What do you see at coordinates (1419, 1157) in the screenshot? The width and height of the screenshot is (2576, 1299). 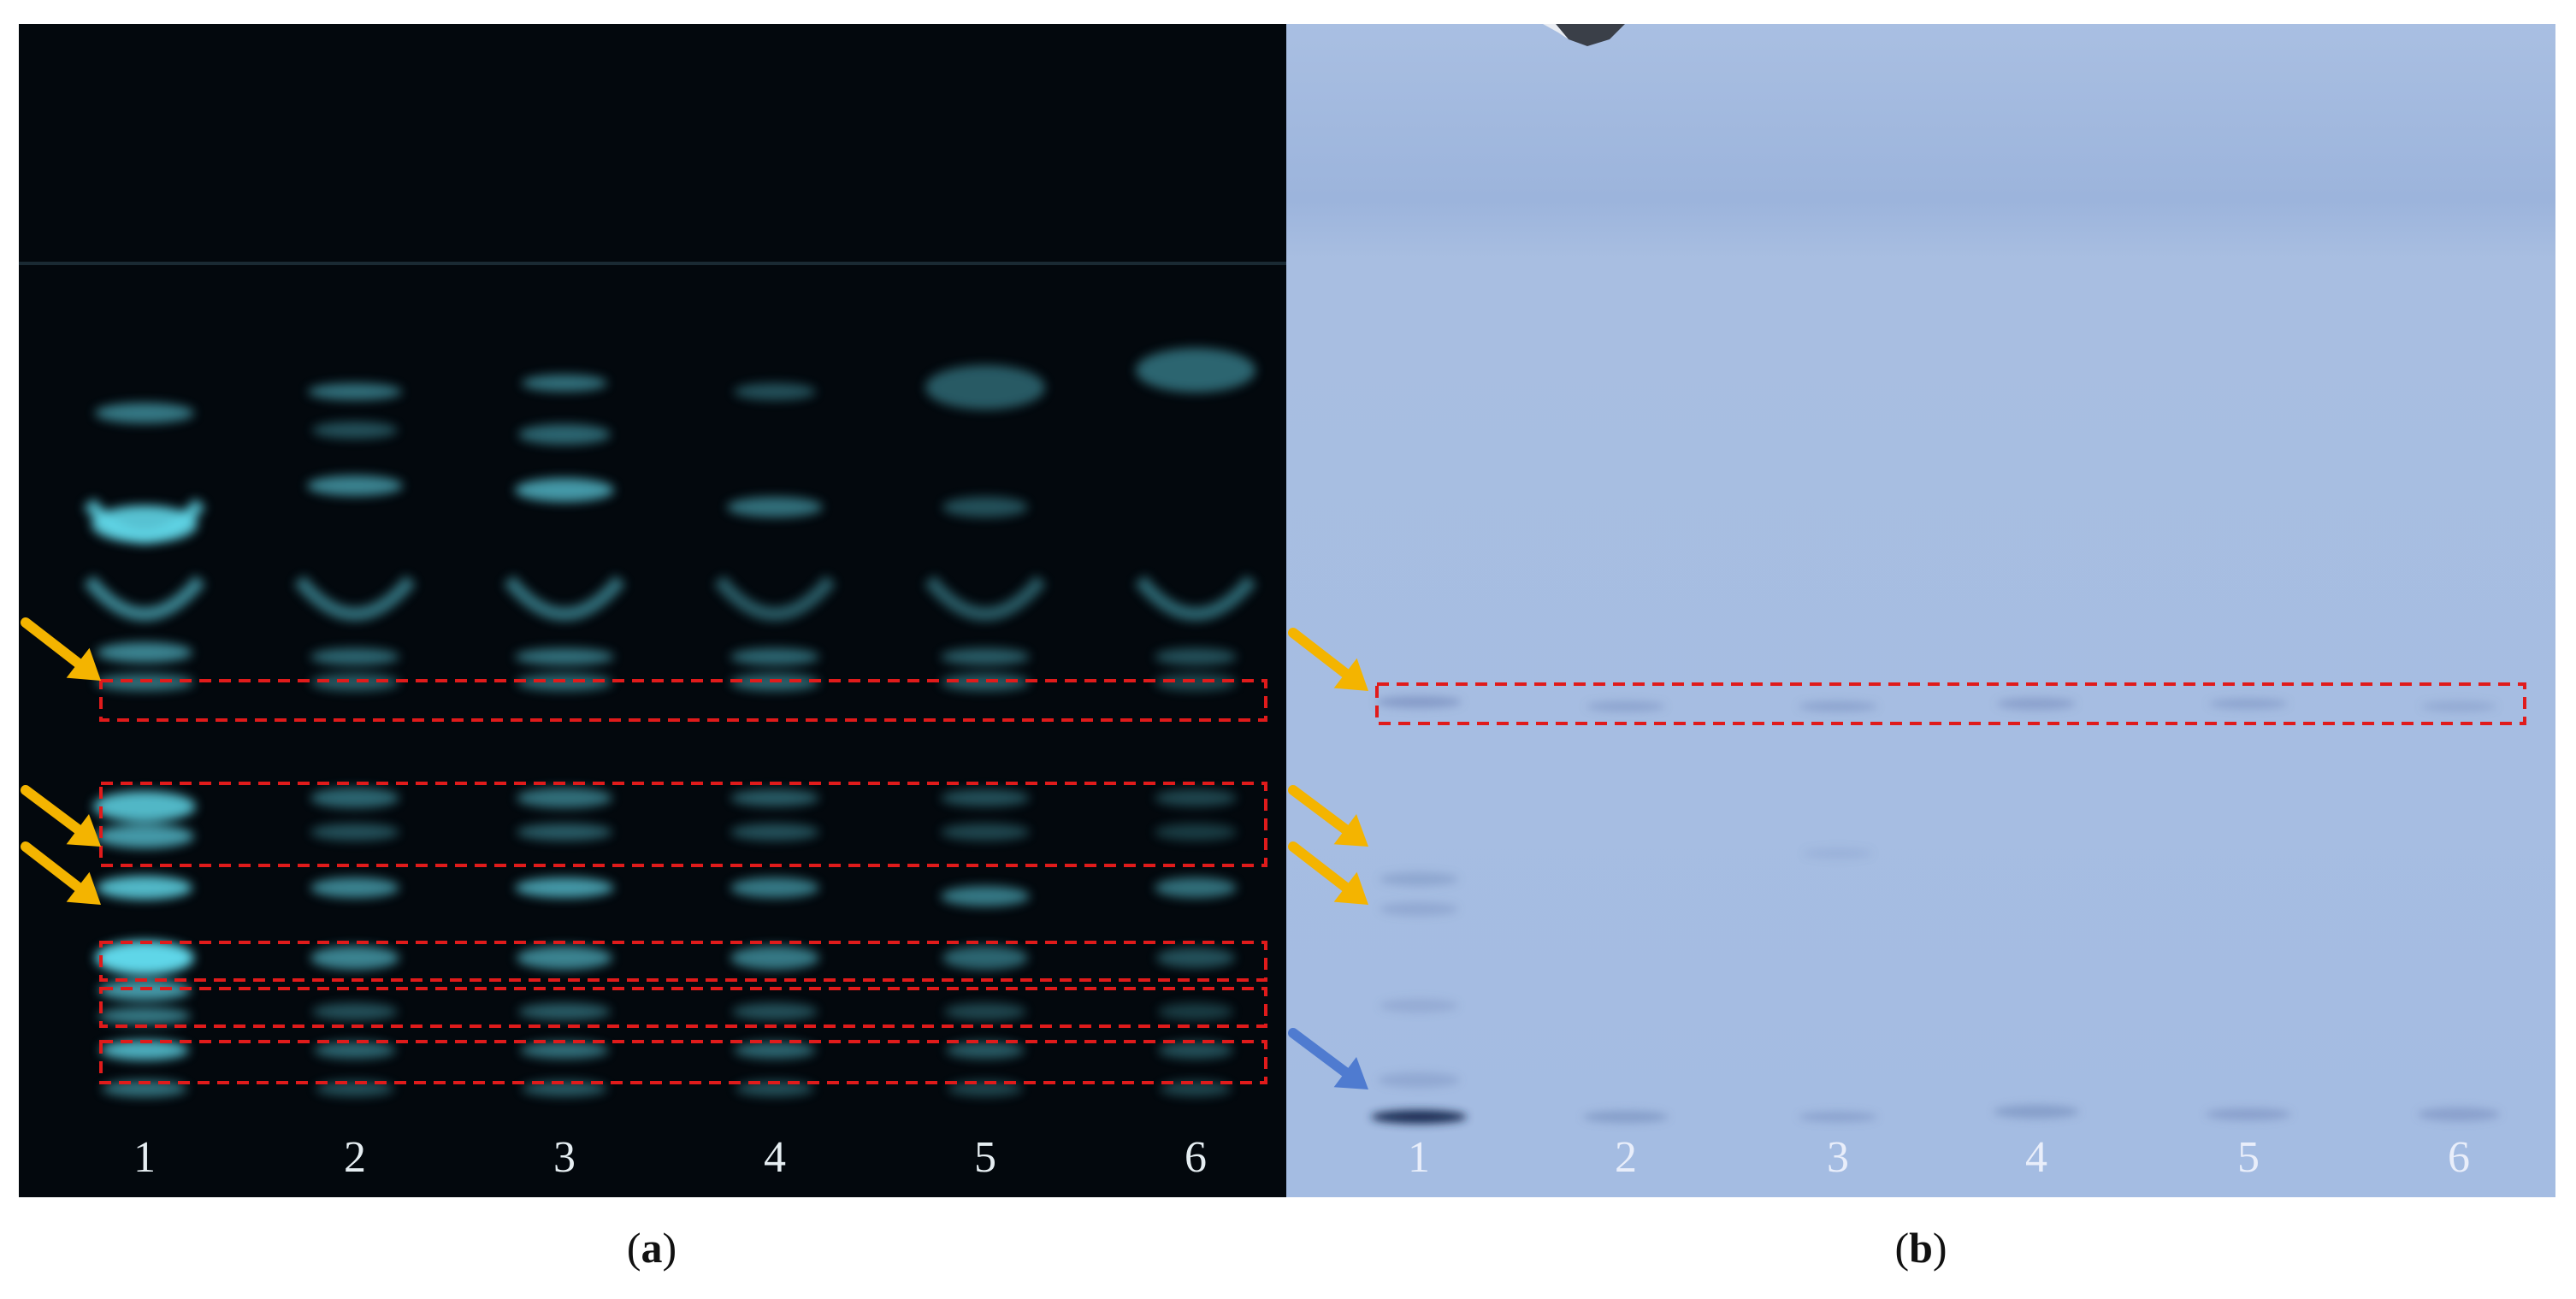 I see `lane-label-b-1: 1` at bounding box center [1419, 1157].